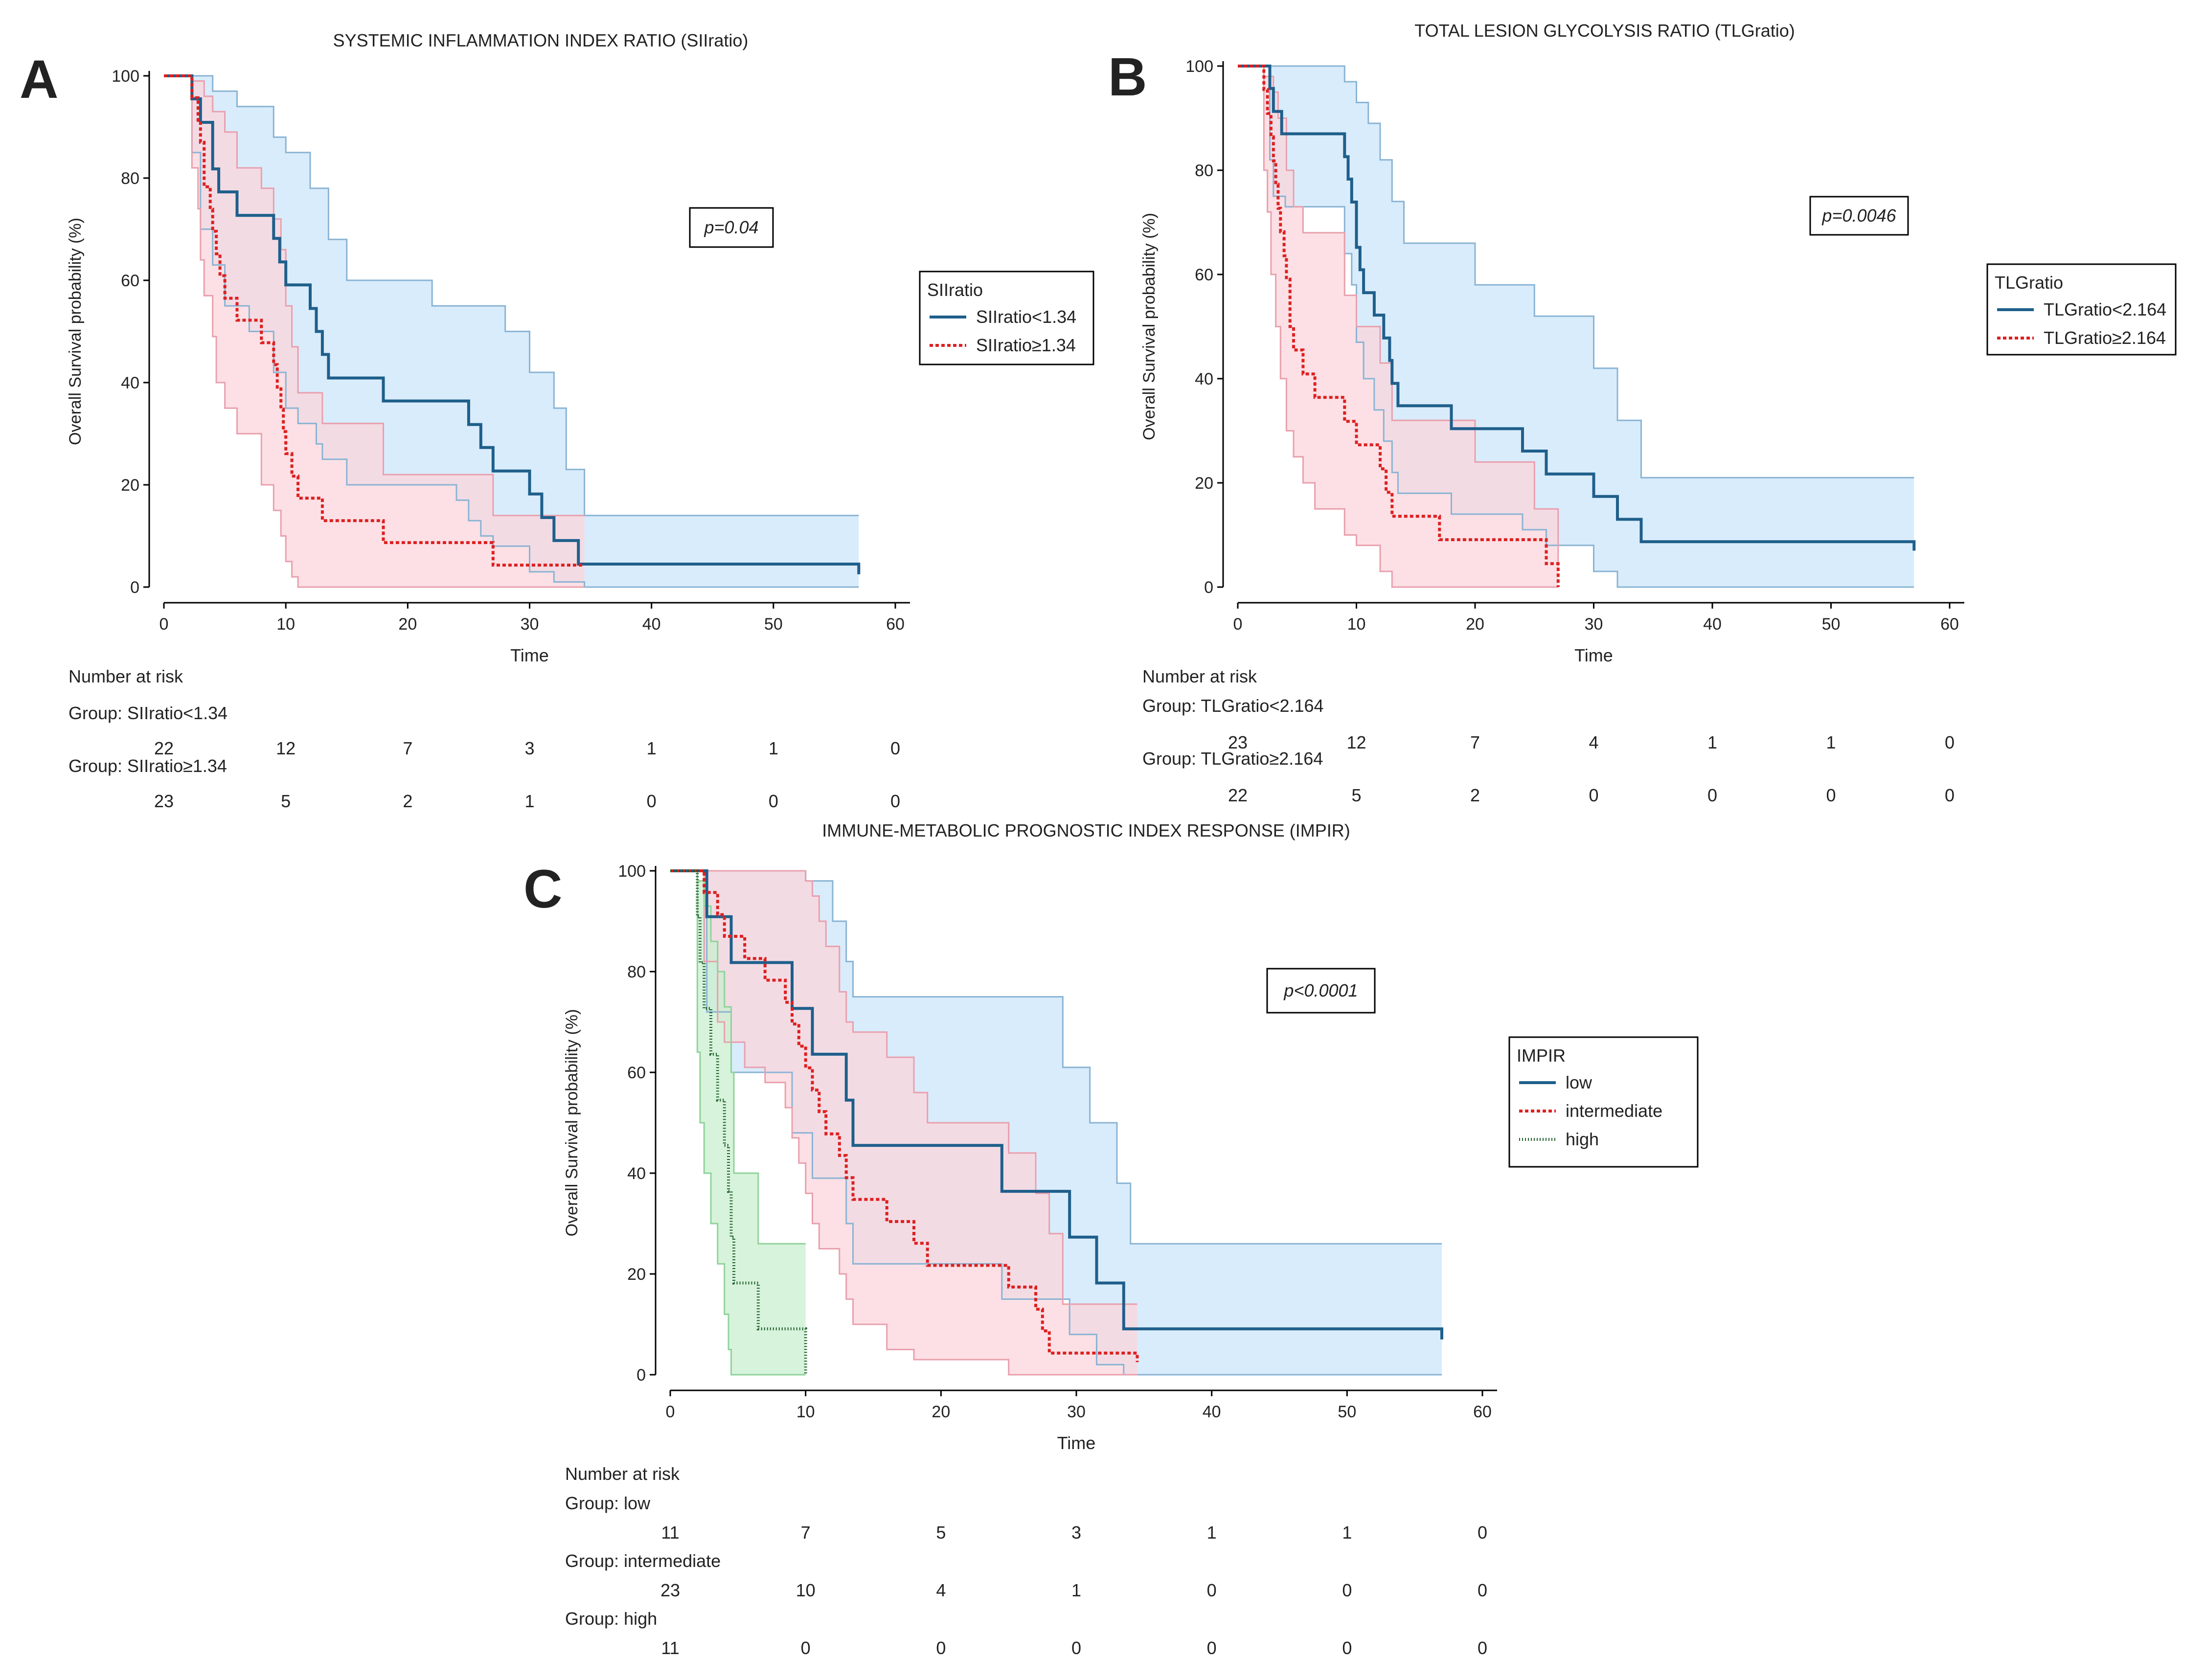  What do you see at coordinates (806, 1590) in the screenshot?
I see `risk-count: 10` at bounding box center [806, 1590].